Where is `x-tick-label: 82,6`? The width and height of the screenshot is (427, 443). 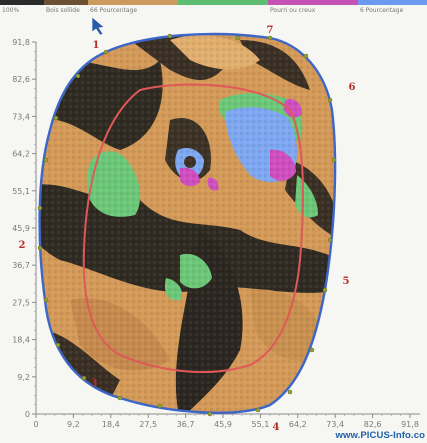 x-tick-label: 82,6 is located at coordinates (373, 424).